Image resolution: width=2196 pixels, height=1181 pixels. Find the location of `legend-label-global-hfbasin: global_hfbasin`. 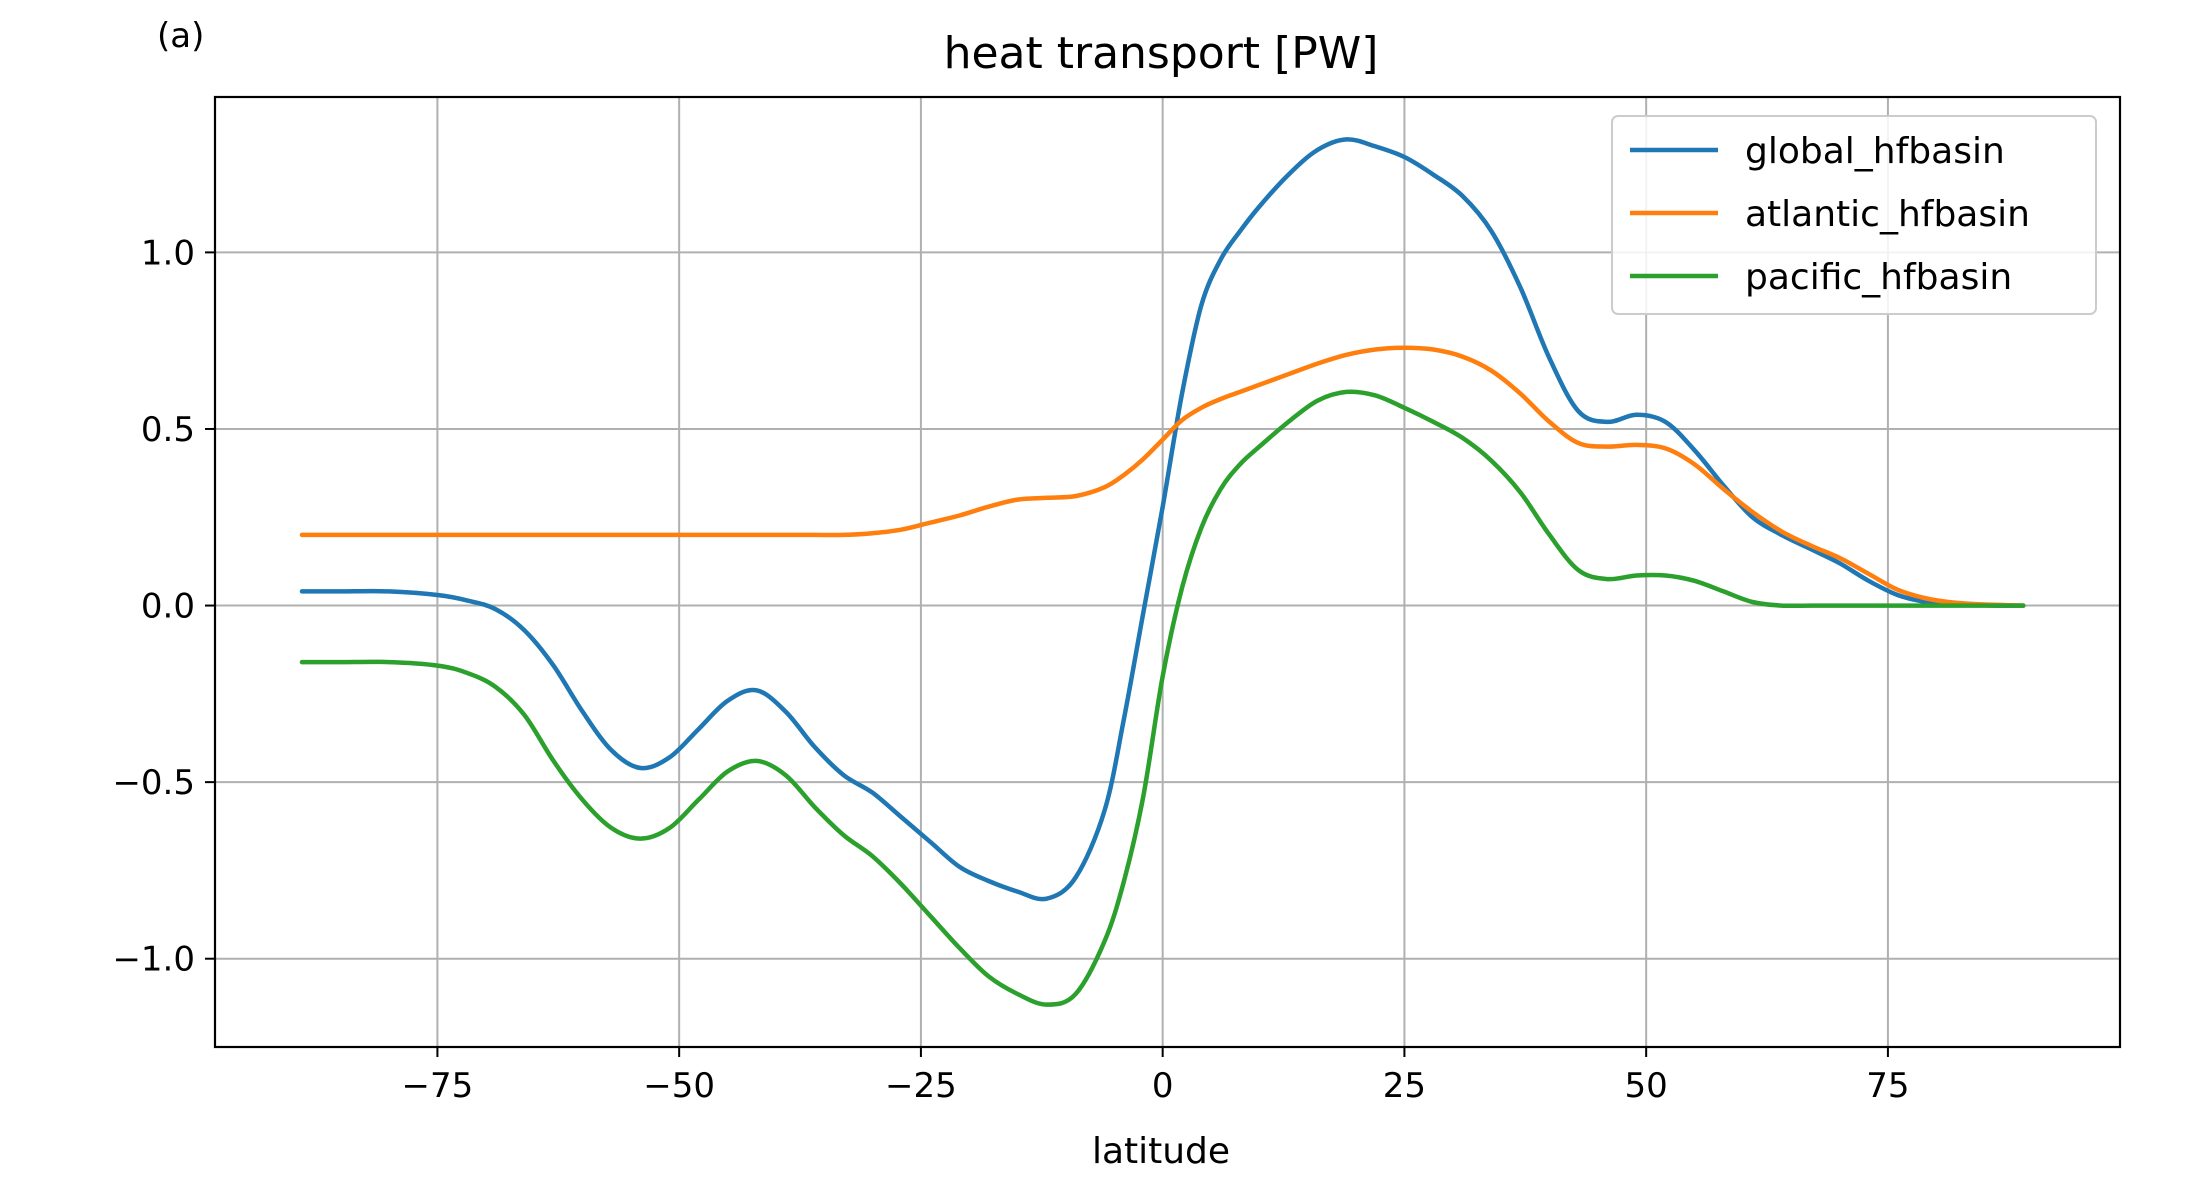

legend-label-global-hfbasin: global_hfbasin is located at coordinates (1875, 151).